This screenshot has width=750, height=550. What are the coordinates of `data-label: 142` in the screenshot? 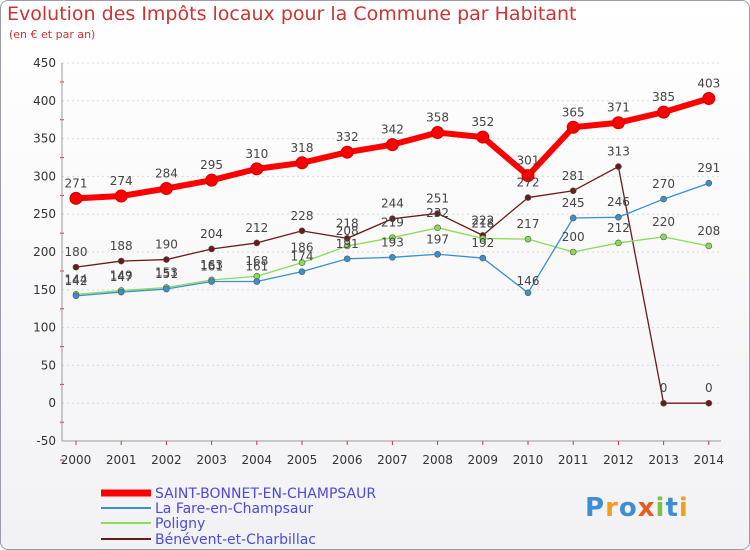 It's located at (76, 281).